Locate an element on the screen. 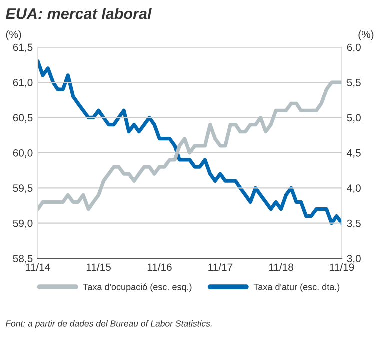 The width and height of the screenshot is (380, 338). y-tick-label: 59,5 is located at coordinates (23, 189).